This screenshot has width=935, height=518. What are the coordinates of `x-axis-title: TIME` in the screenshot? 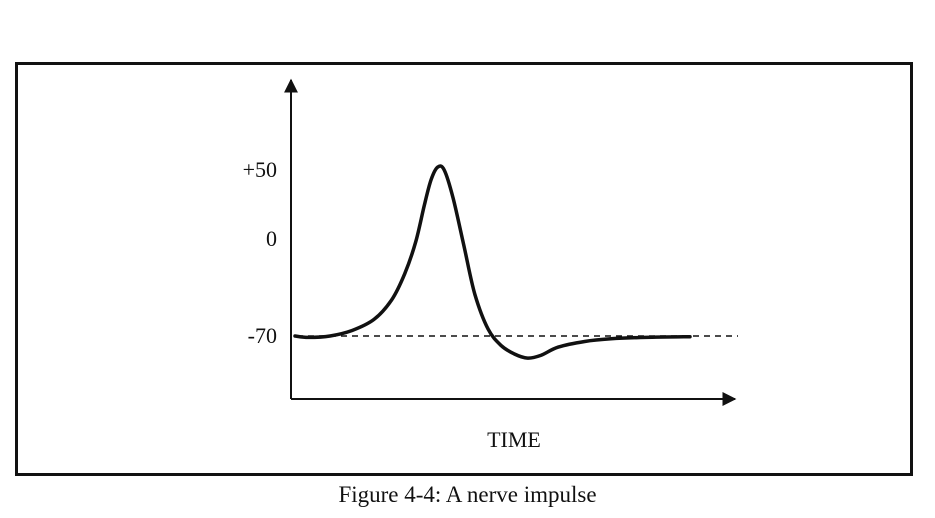 It's located at (514, 439).